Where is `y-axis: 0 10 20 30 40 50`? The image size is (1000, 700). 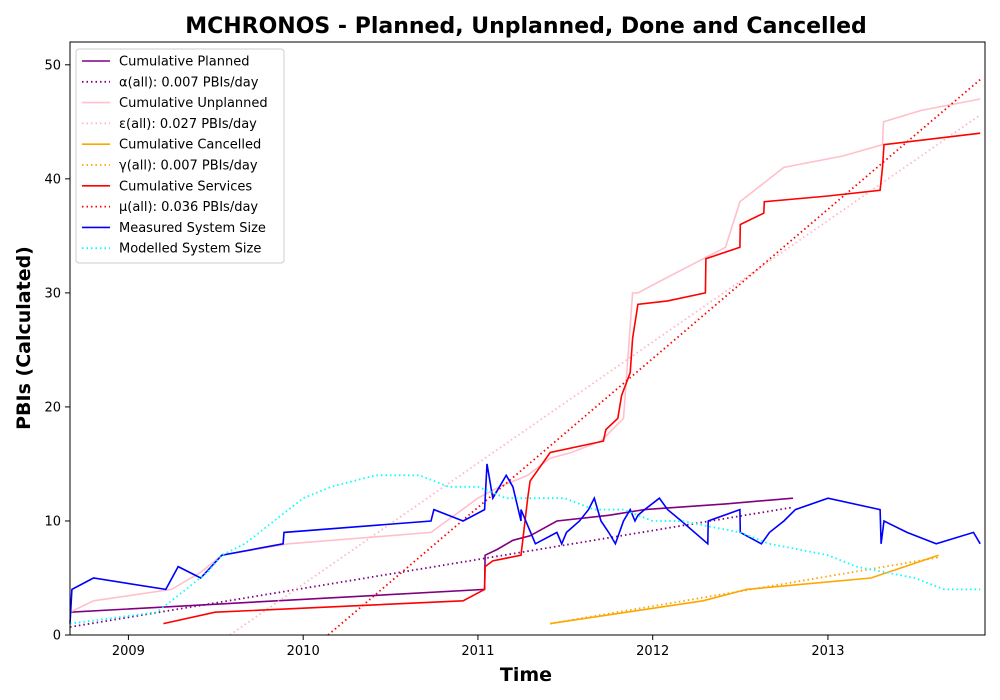
y-axis: 0 10 20 30 40 50 is located at coordinates (57, 351).